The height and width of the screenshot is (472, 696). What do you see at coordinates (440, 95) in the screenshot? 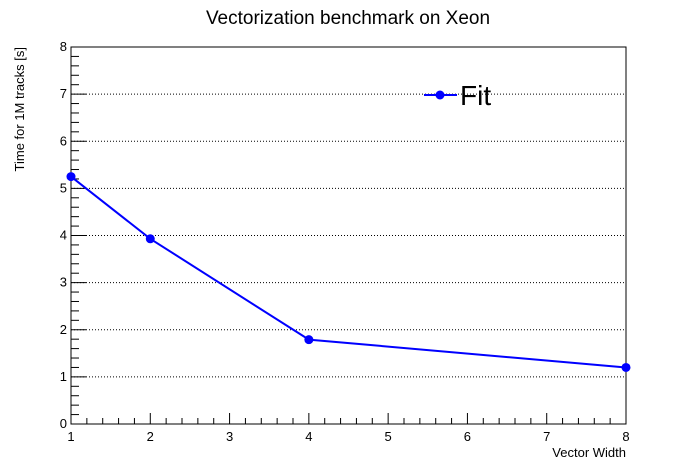
I see `legend-marker` at bounding box center [440, 95].